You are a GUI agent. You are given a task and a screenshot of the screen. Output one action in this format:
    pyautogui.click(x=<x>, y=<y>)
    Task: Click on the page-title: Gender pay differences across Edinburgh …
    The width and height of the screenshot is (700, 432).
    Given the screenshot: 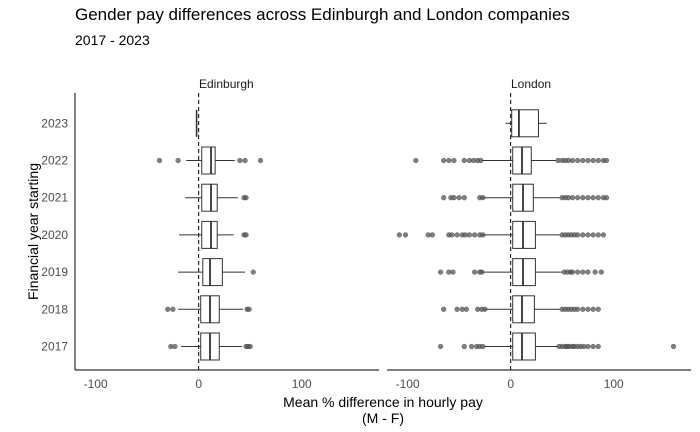 What is the action you would take?
    pyautogui.click(x=322, y=14)
    